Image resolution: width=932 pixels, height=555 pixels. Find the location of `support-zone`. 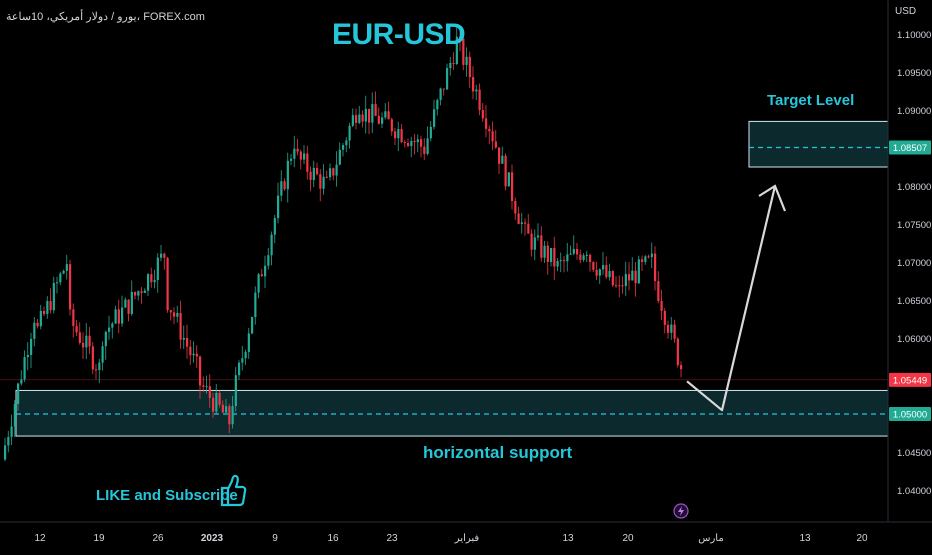

support-zone is located at coordinates (452, 413).